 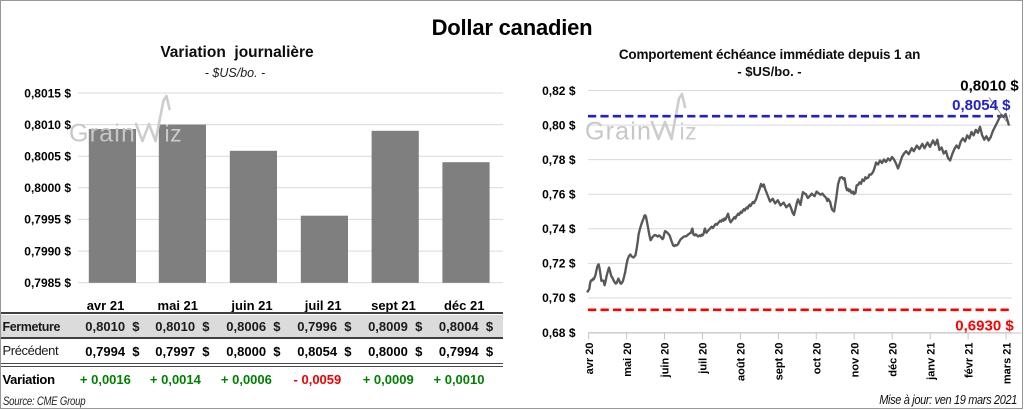 I want to click on svg-text: 0,8005 $, so click(x=47, y=157).